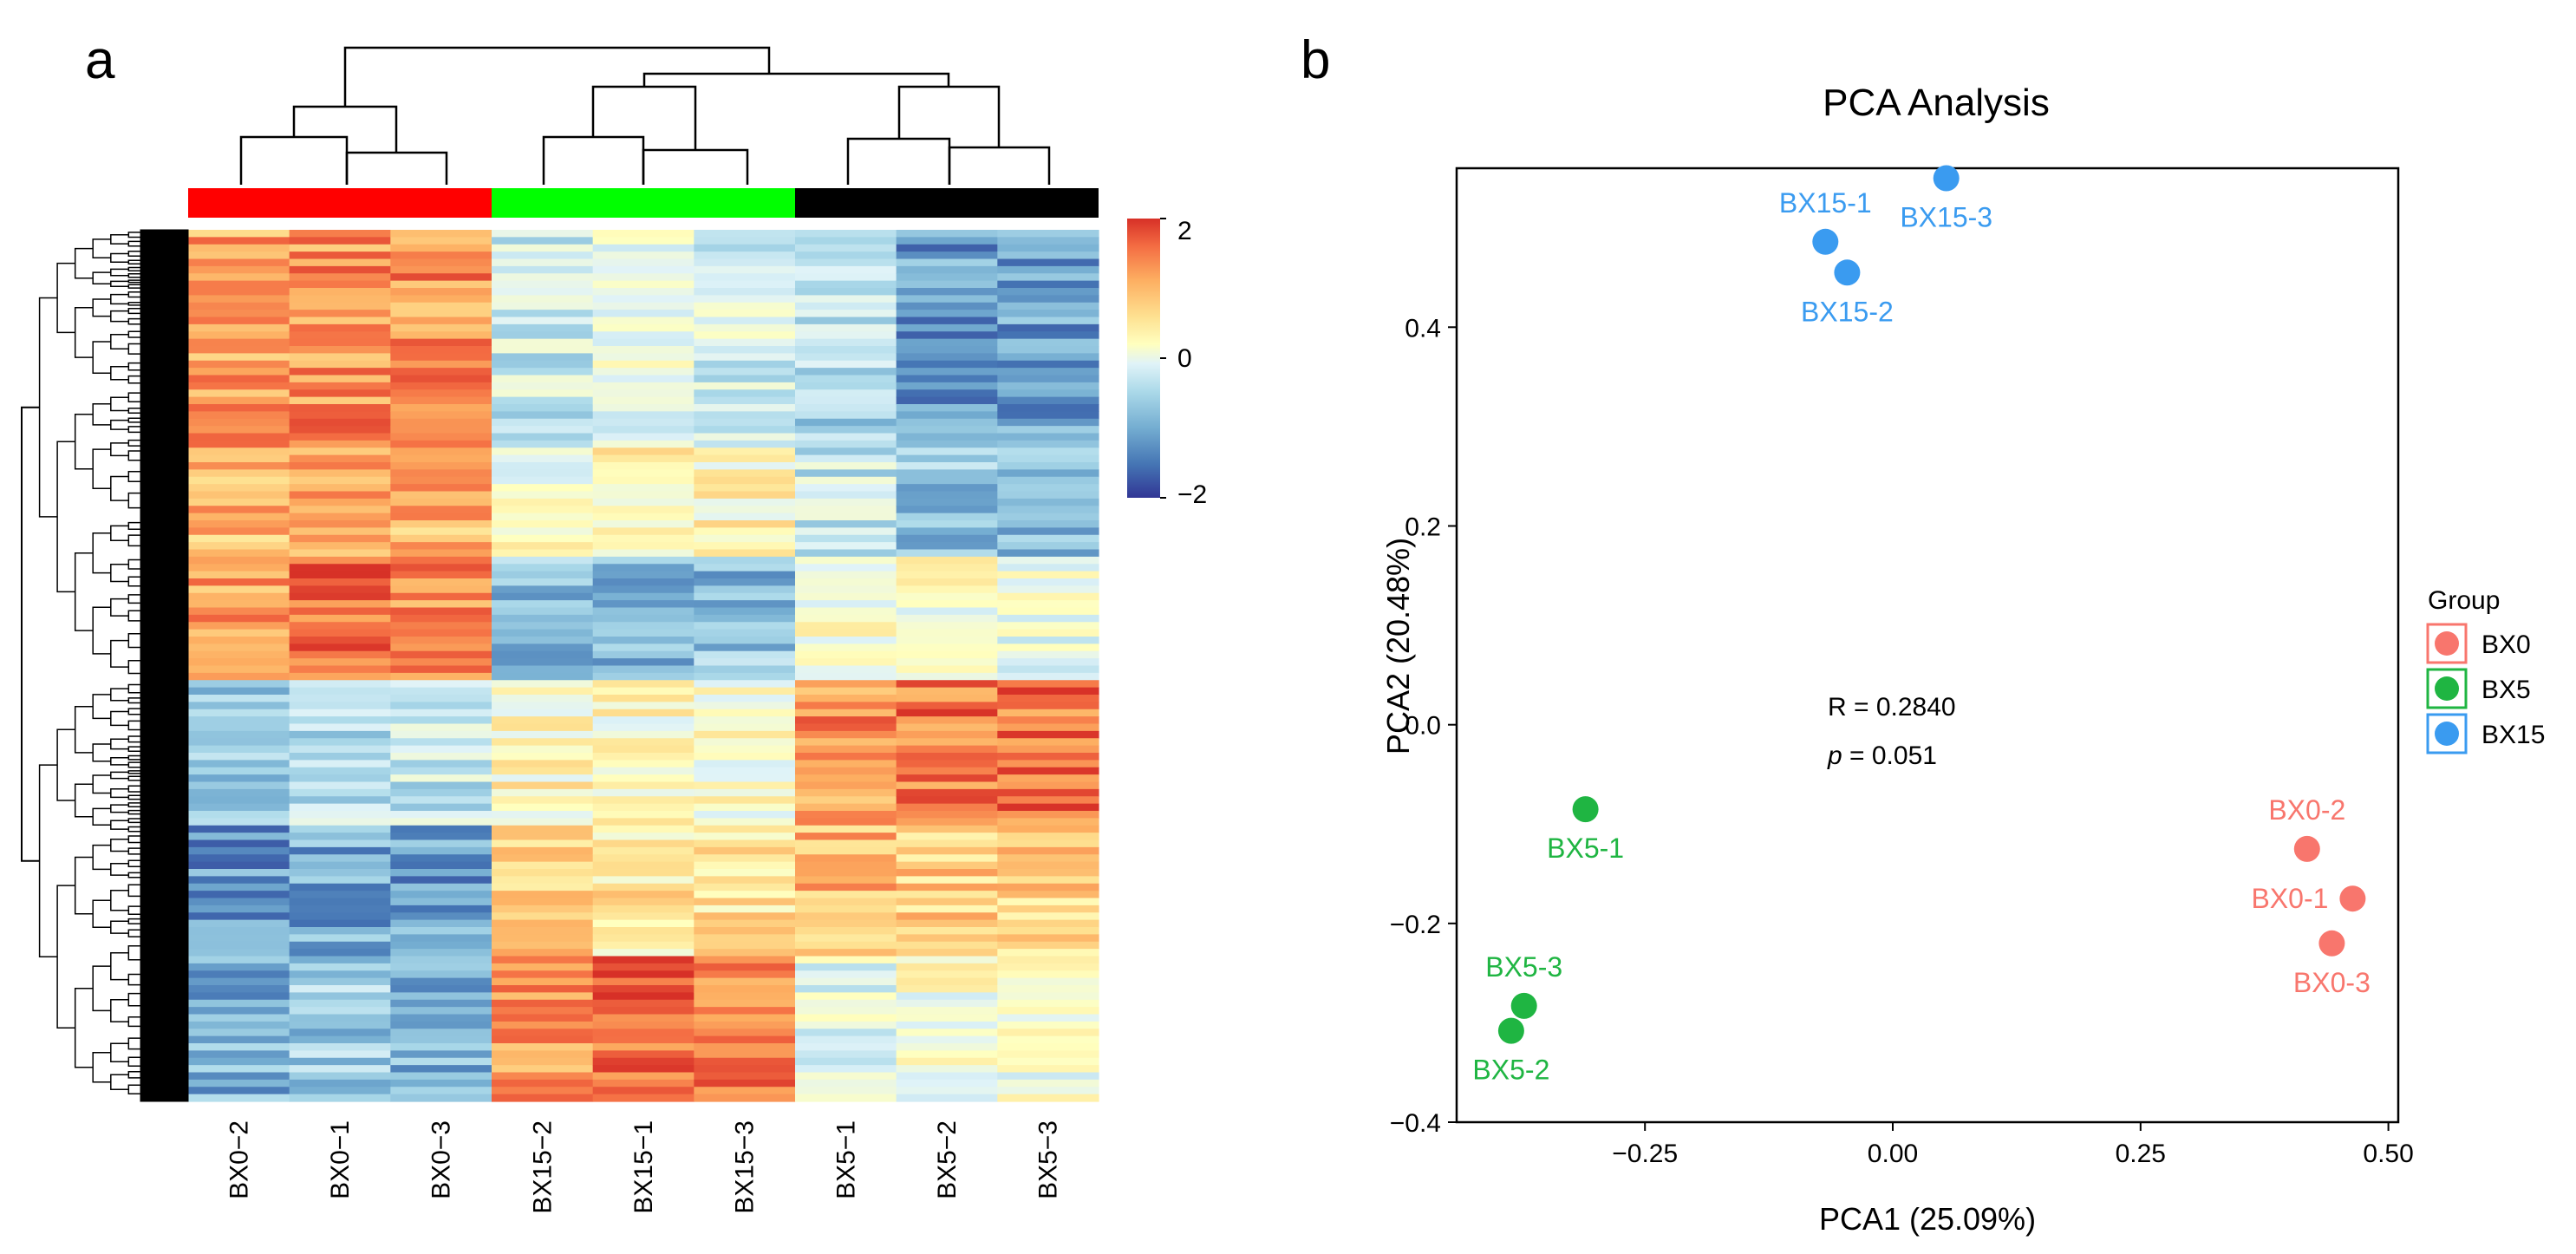 The width and height of the screenshot is (2576, 1254). I want to click on color-scale-ticks: 2 0 −2, so click(1183, 363).